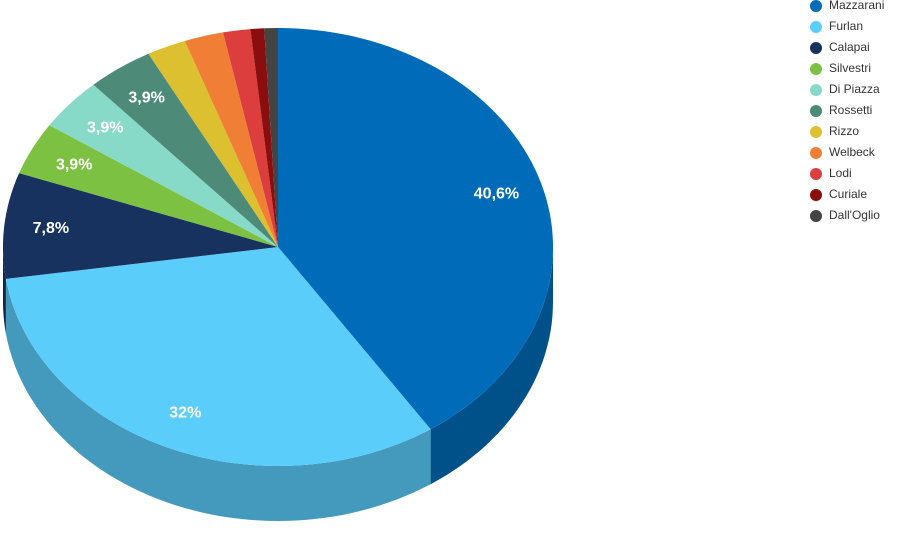 The height and width of the screenshot is (535, 907). What do you see at coordinates (849, 47) in the screenshot?
I see `legend-text: Calapai` at bounding box center [849, 47].